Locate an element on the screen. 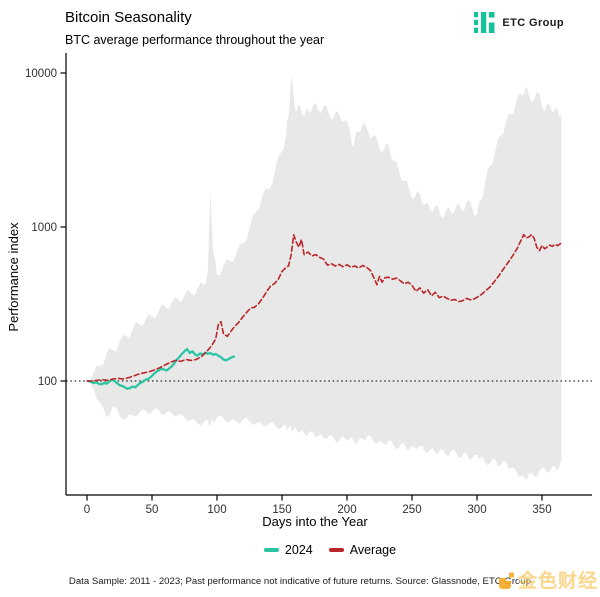 Image resolution: width=600 pixels, height=597 pixels. legend-label-2024: 2024 is located at coordinates (298, 550).